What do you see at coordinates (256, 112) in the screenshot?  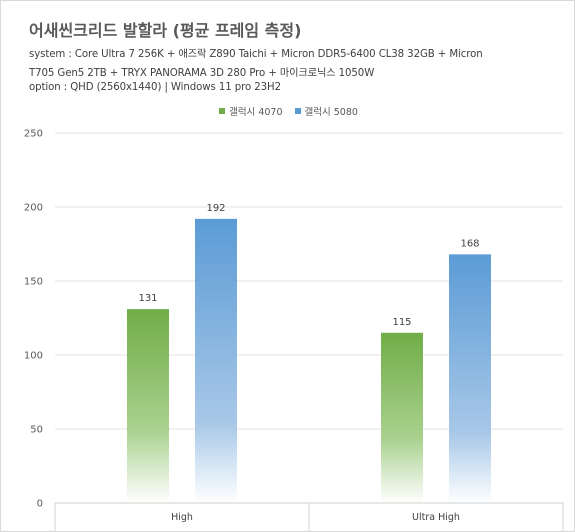 I see `legend-label-series-1: 갤럭시 4070` at bounding box center [256, 112].